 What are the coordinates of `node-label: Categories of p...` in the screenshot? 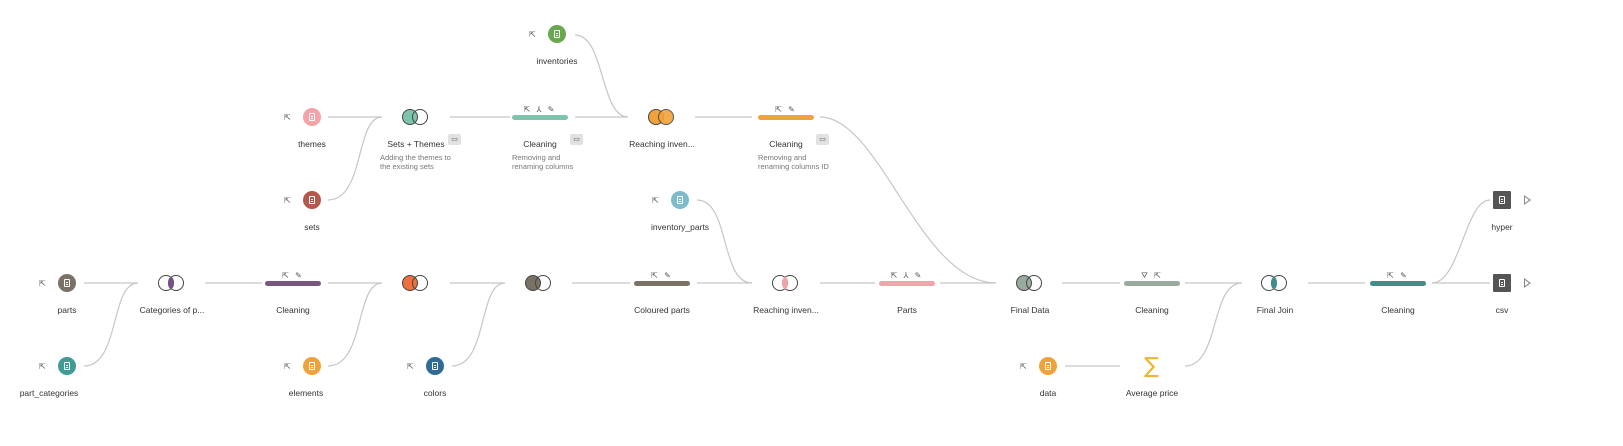 It's located at (172, 310).